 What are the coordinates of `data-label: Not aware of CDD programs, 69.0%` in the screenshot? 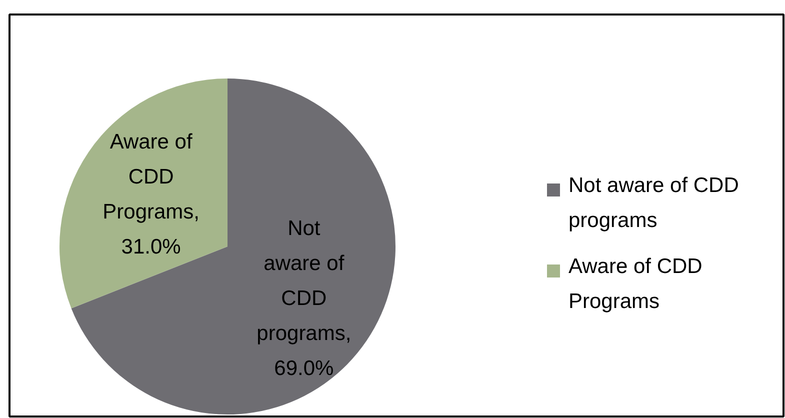 It's located at (304, 298).